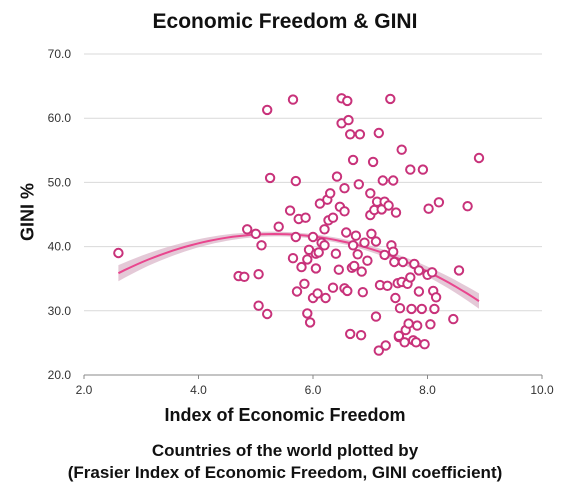 The width and height of the screenshot is (570, 500). Describe the element at coordinates (285, 415) in the screenshot. I see `x-axis-label: Index of Economic Freedom` at that location.